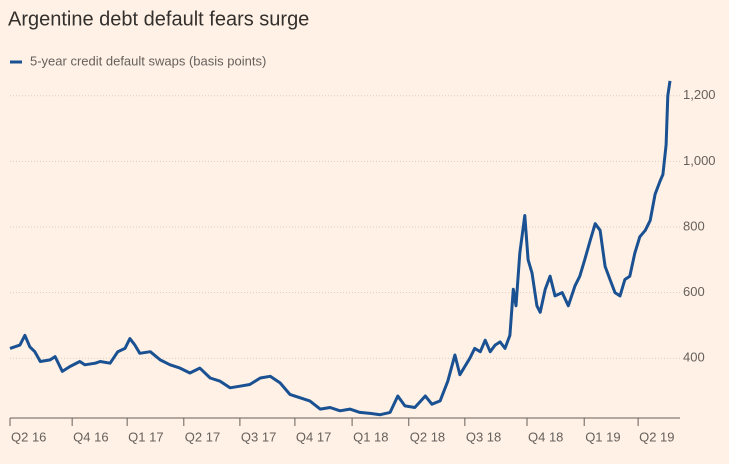 The height and width of the screenshot is (464, 729). What do you see at coordinates (427, 436) in the screenshot?
I see `x-tick-label: Q2 18` at bounding box center [427, 436].